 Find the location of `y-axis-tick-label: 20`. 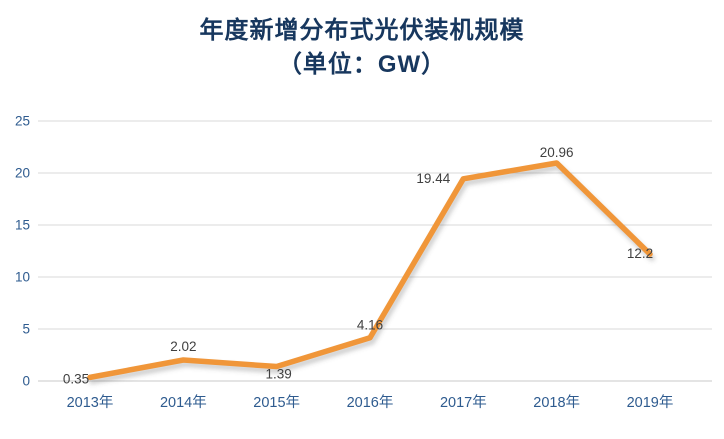

y-axis-tick-label: 20 is located at coordinates (22, 173).